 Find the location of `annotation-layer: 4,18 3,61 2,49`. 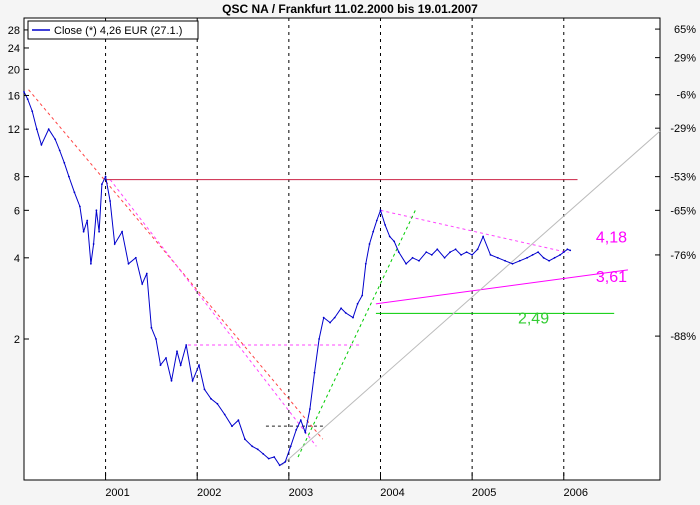

annotation-layer: 4,18 3,61 2,49 is located at coordinates (572, 279).